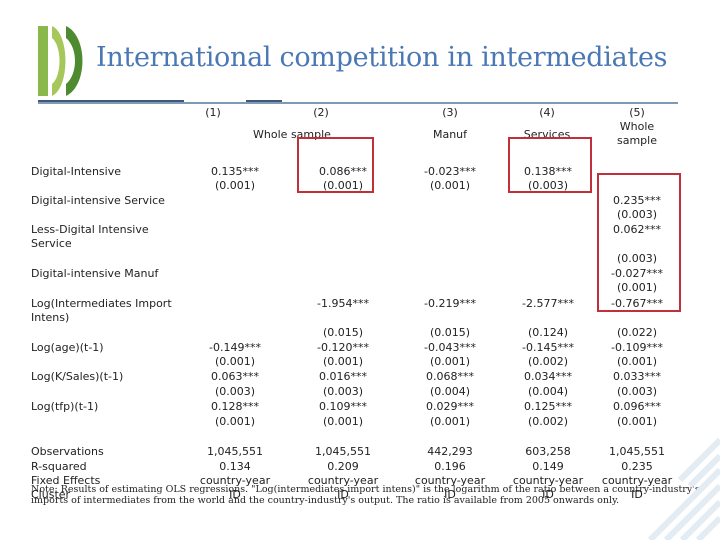  Describe the element at coordinates (548, 171) in the screenshot. I see `table-cell: 0.138***` at that location.